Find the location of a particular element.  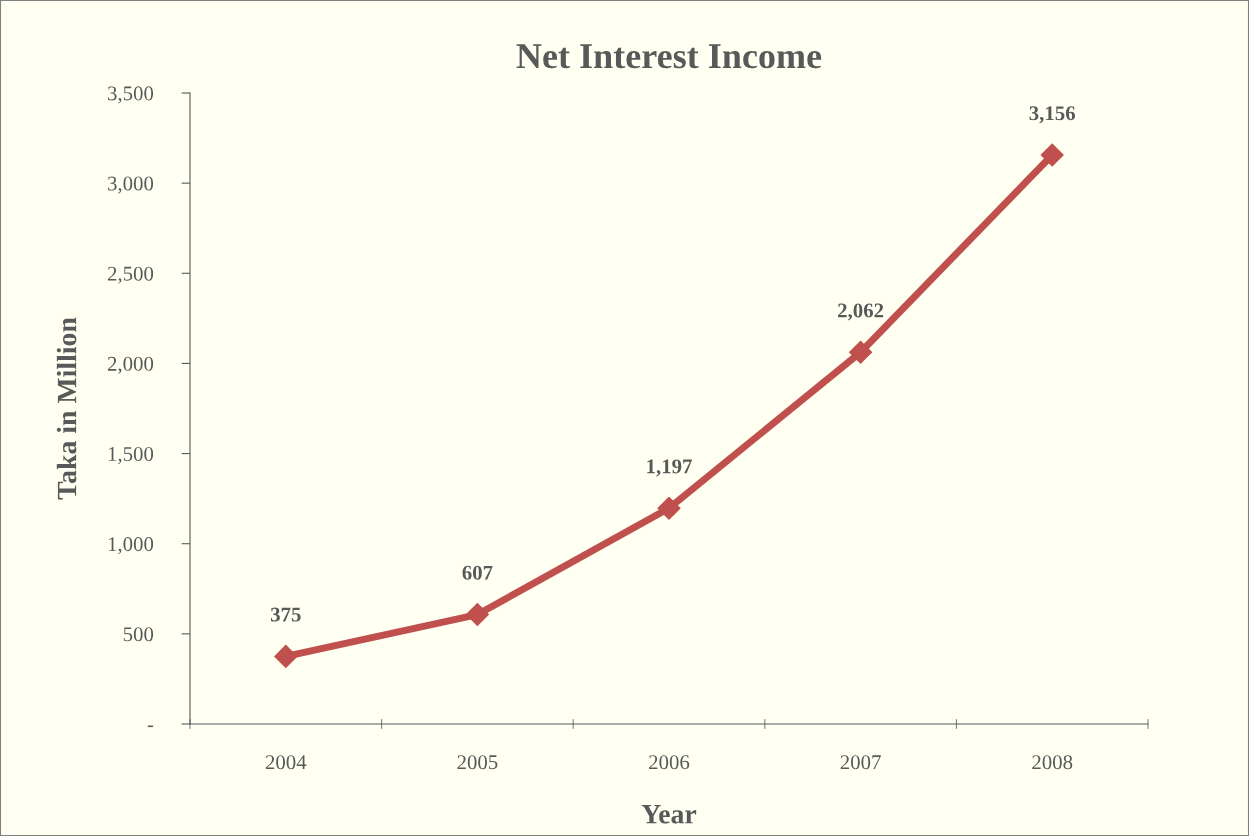

y-axis-title: Taka in Million is located at coordinates (66, 408).